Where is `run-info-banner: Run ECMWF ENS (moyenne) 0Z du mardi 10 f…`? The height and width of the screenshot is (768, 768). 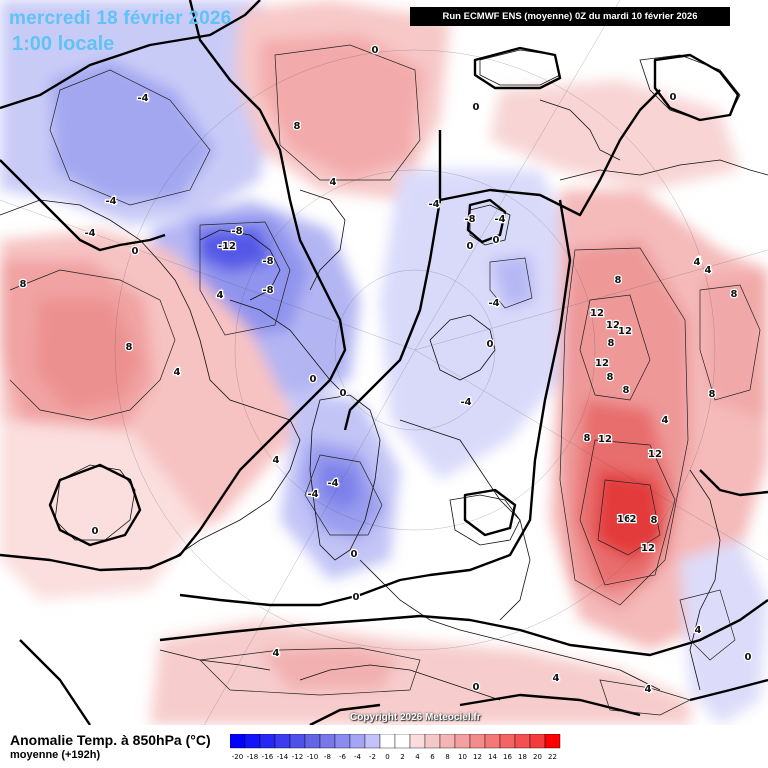
run-info-banner: Run ECMWF ENS (moyenne) 0Z du mardi 10 f… is located at coordinates (570, 16).